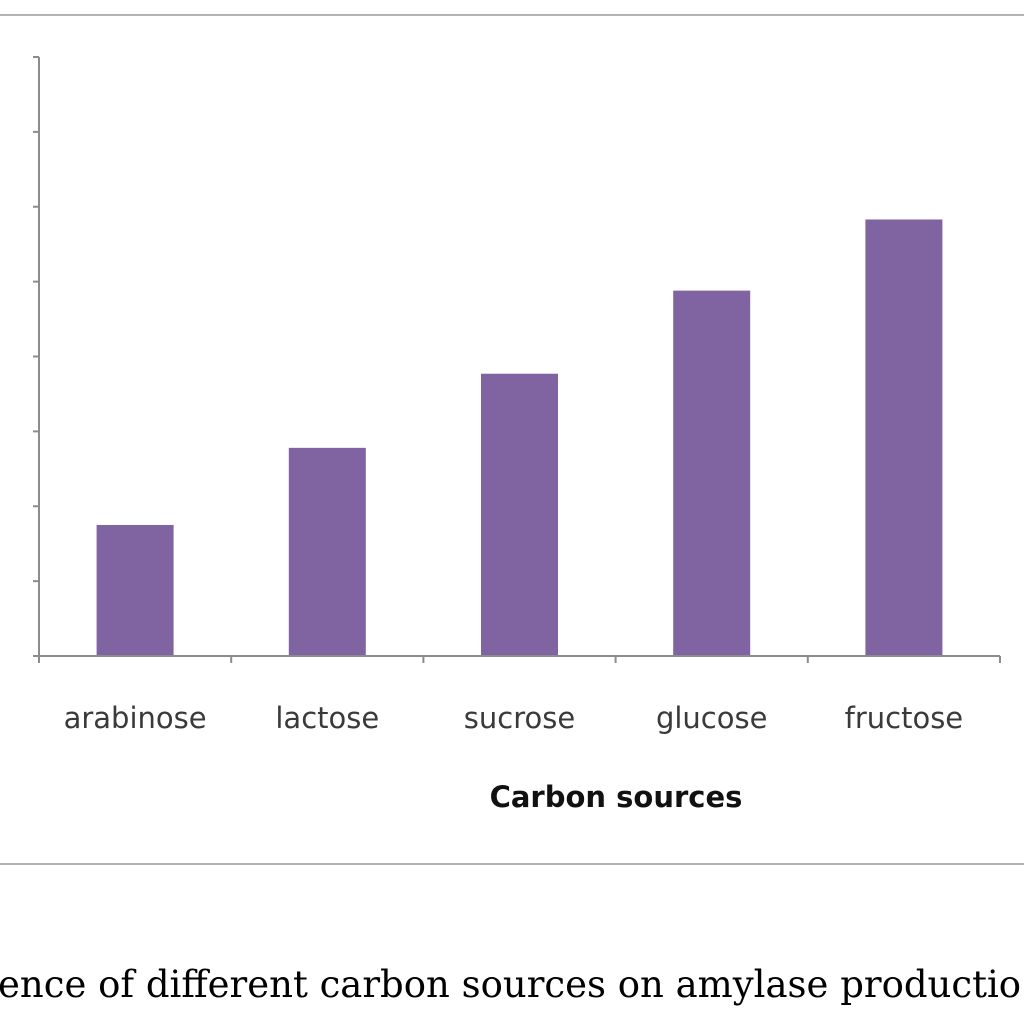 The image size is (1024, 1024). I want to click on x-axis-tick-labels: arabinose lactose sucrose glucose fructose, so click(514, 718).